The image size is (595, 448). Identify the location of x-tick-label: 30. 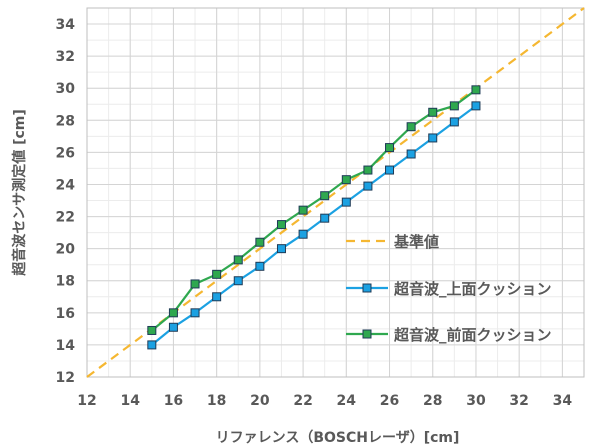
(476, 401).